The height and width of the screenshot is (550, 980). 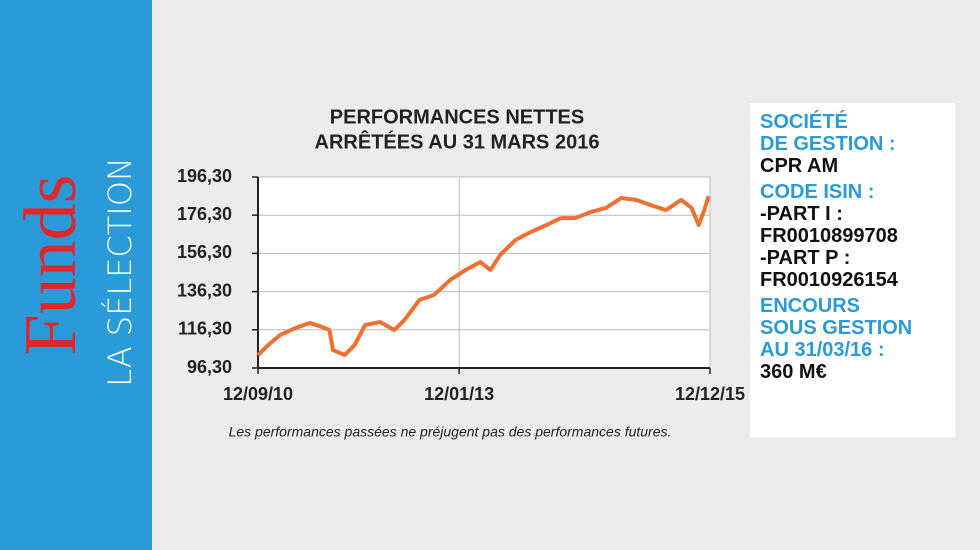 I want to click on info-line: FR0010926154, so click(x=829, y=280).